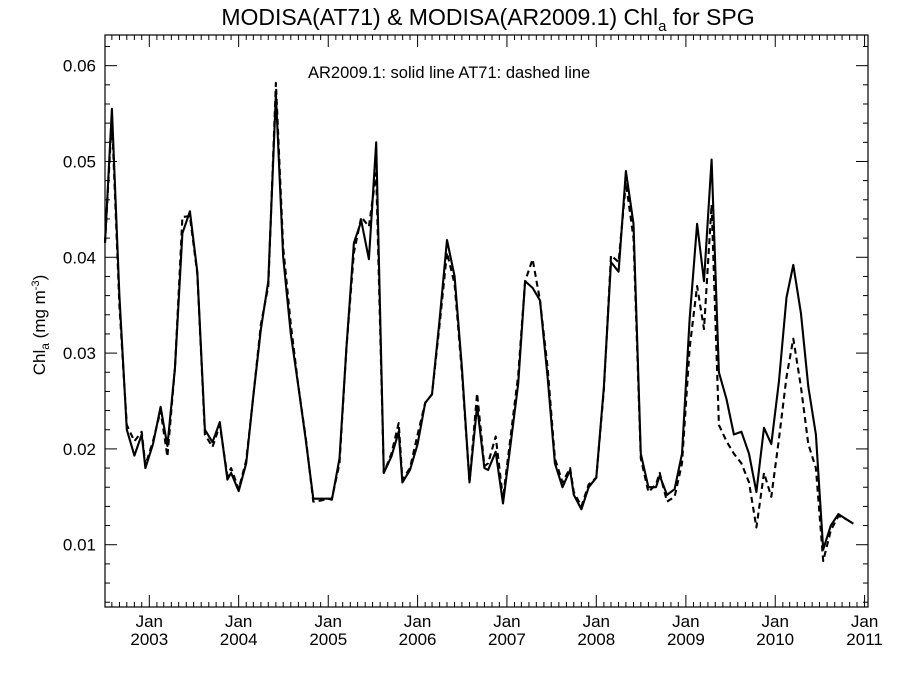 This screenshot has width=900, height=675. I want to click on x-tick-label-year: 2008, so click(596, 639).